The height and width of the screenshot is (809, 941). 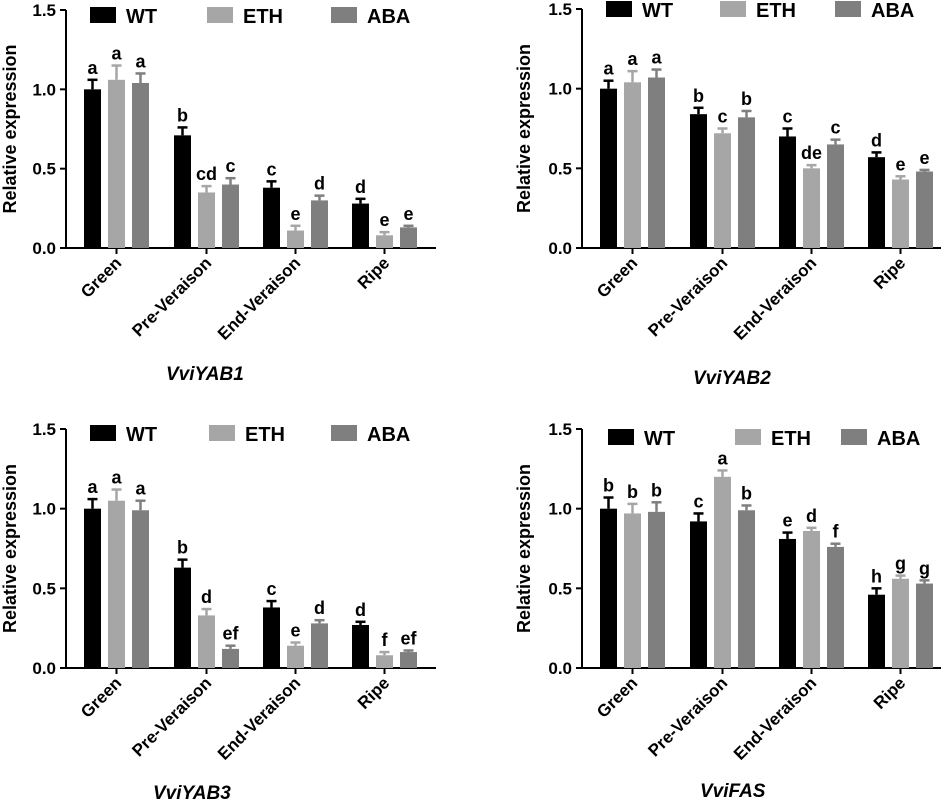 What do you see at coordinates (92, 588) in the screenshot?
I see `p3-bar-wt-green` at bounding box center [92, 588].